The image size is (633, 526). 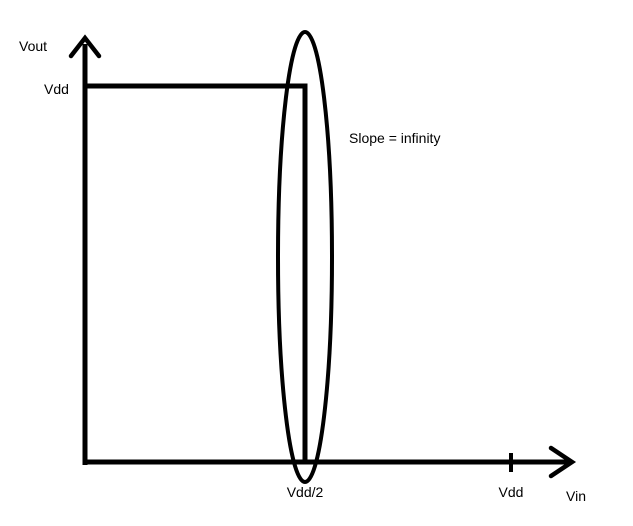 I want to click on transition-highlight-ellipse, so click(x=305, y=257).